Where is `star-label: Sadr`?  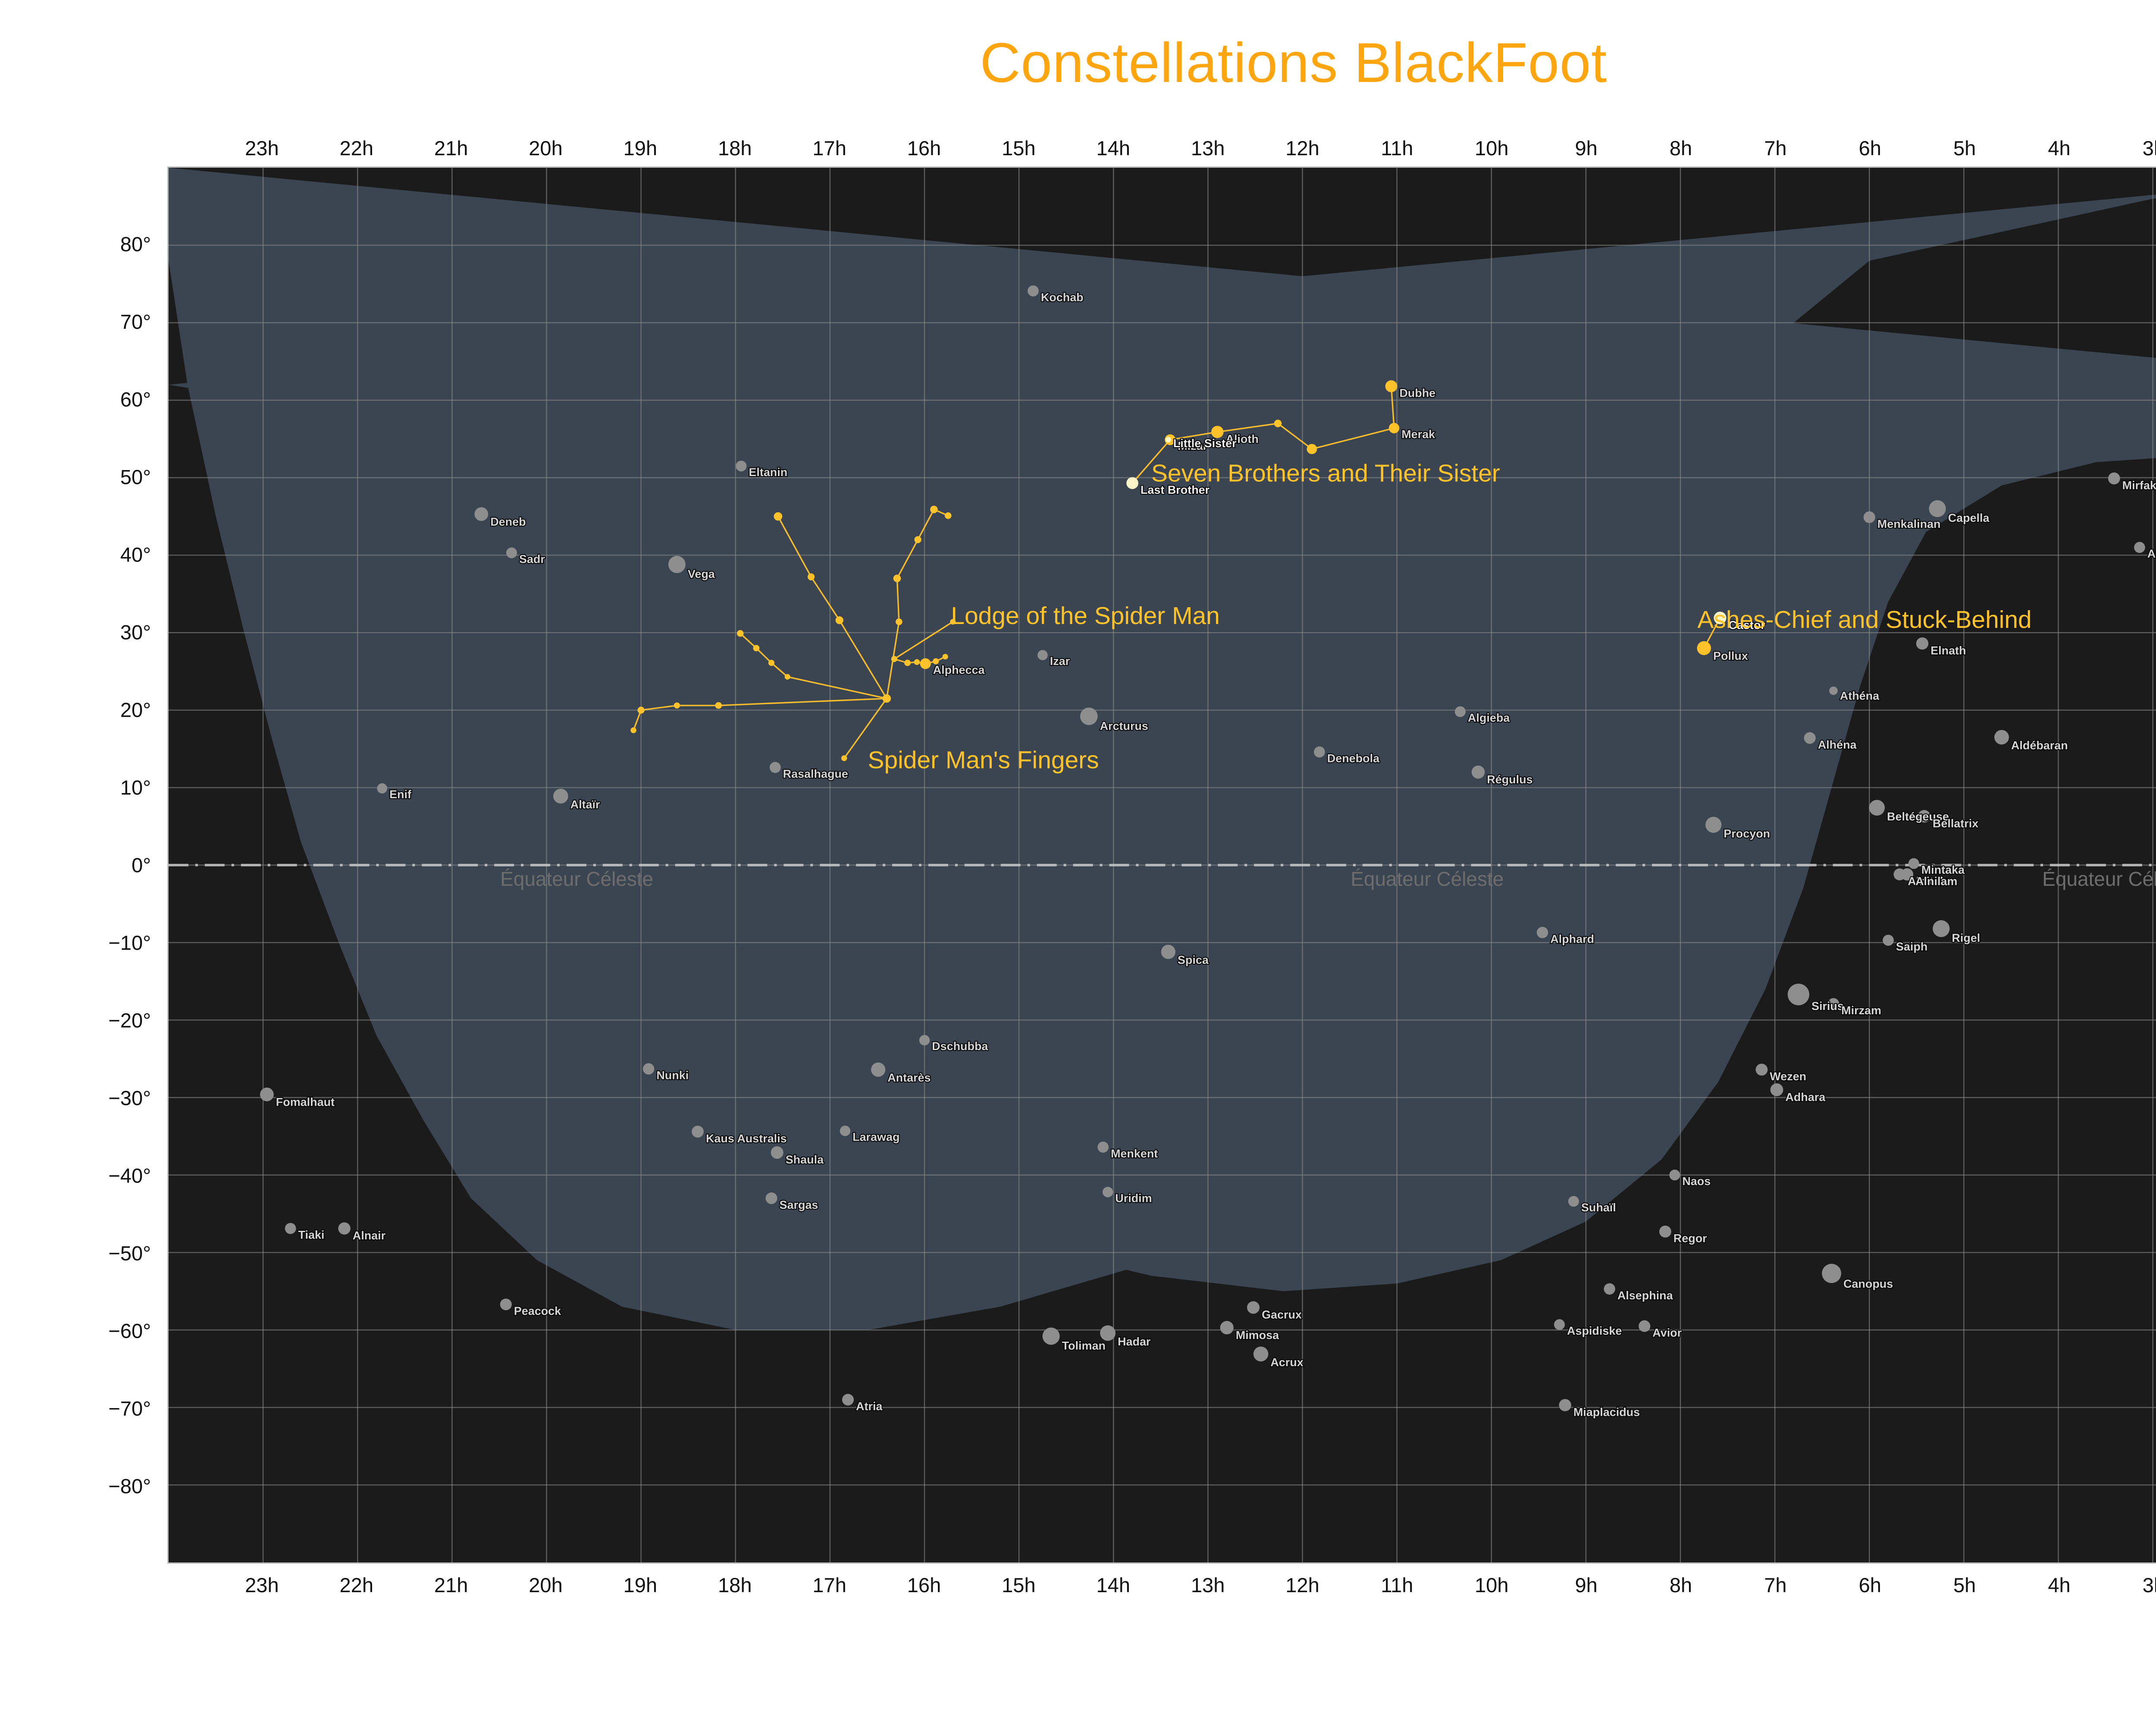 star-label: Sadr is located at coordinates (532, 558).